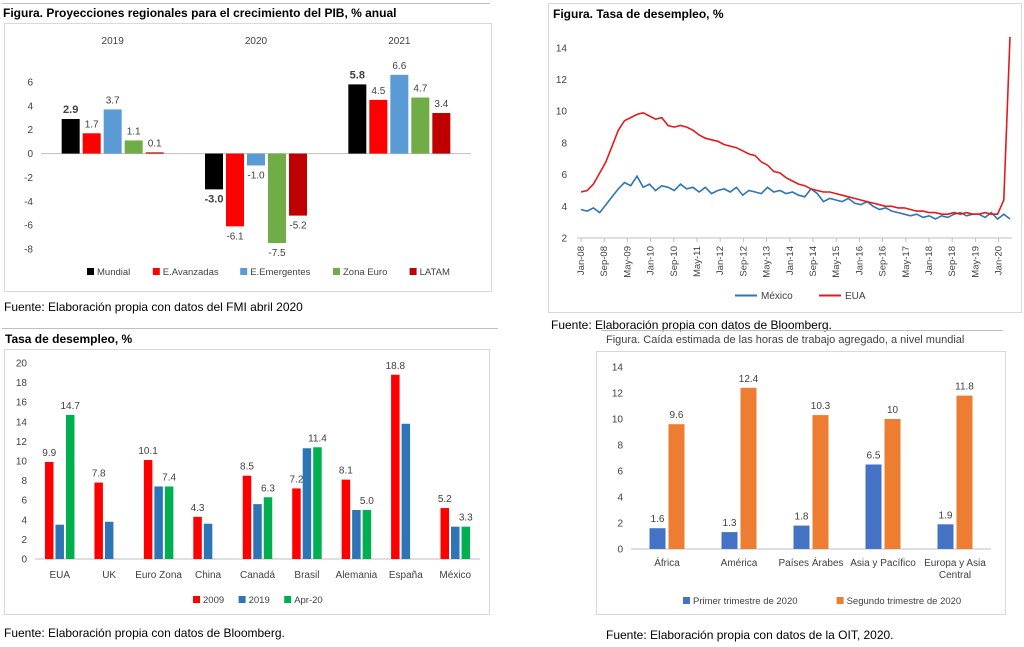 The height and width of the screenshot is (647, 1024). Describe the element at coordinates (945, 536) in the screenshot. I see `bar-primer-trimestre-de-2020-europa-y-asia-central` at that location.